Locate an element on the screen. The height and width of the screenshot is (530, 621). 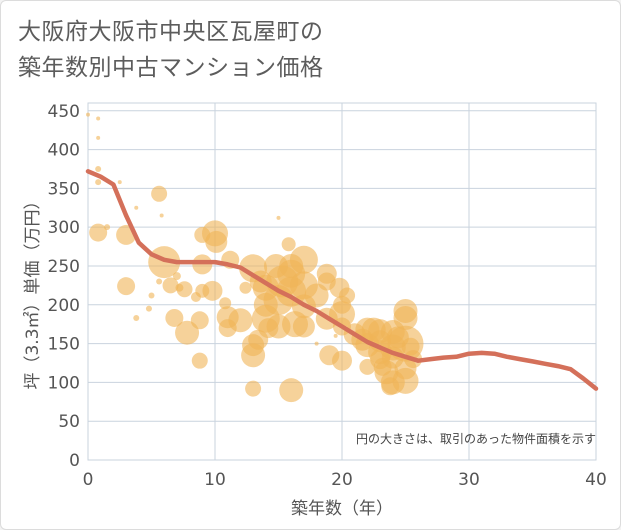
chart-title-line2: 築年数別中古マンション価格 is located at coordinates (171, 68).